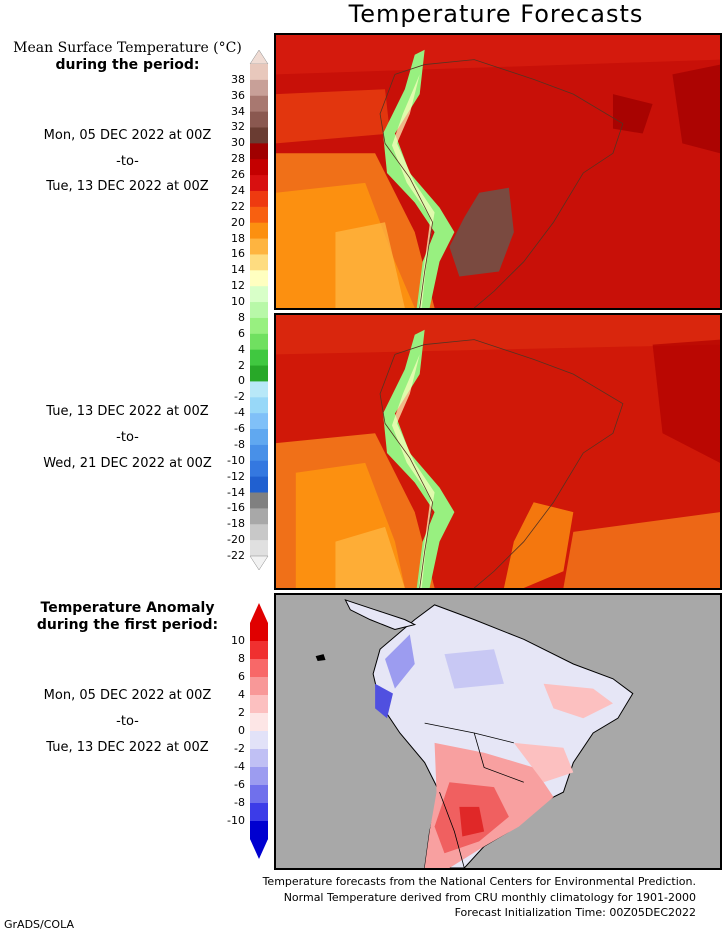  Describe the element at coordinates (236, 524) in the screenshot. I see `colorbar-tick-label: -18` at that location.